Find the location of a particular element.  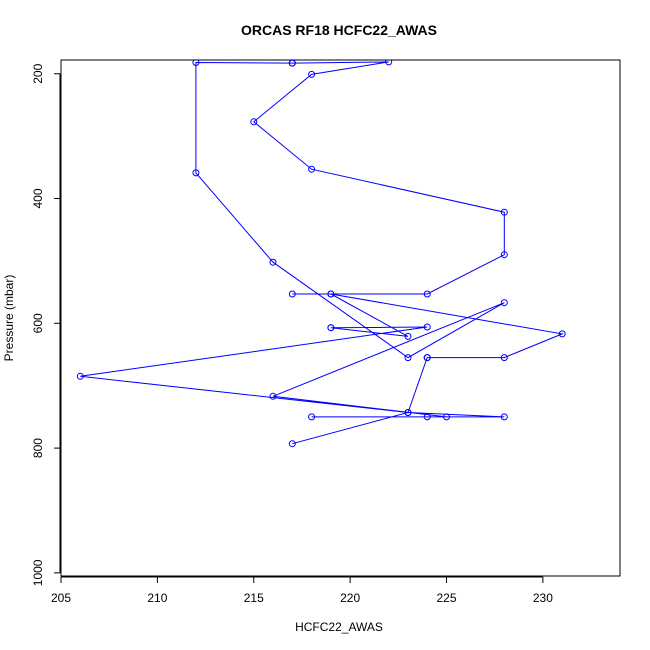

y-axis: 200 400 600 800 1000 is located at coordinates (46, 324).